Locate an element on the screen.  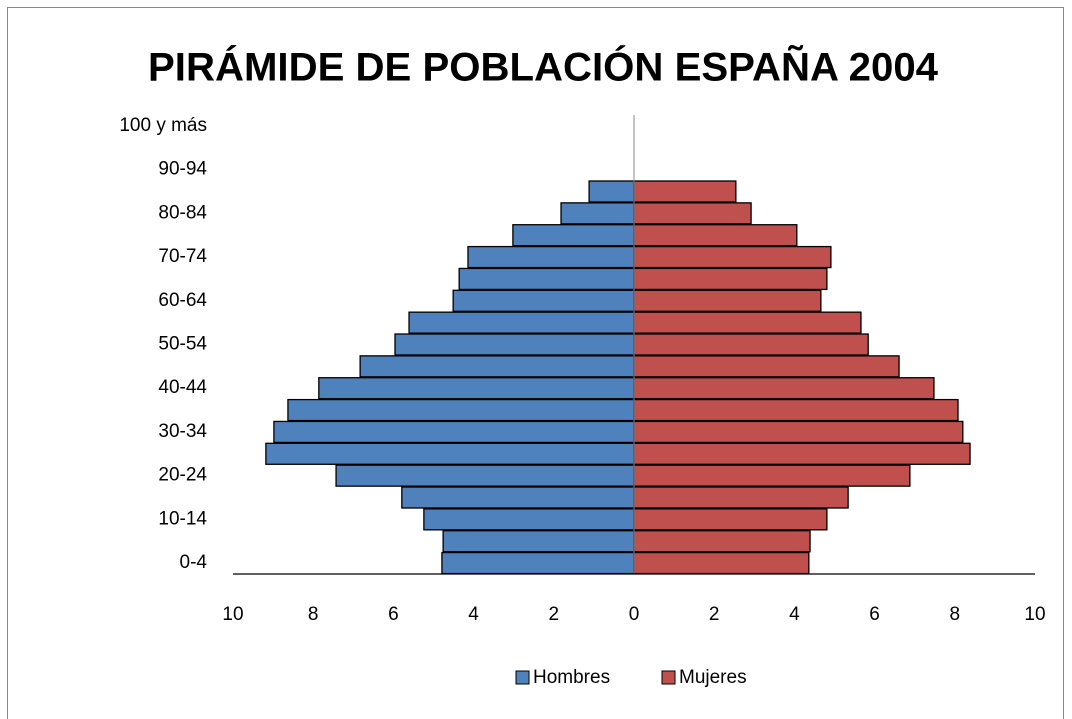
y-tick-label: 30-34 is located at coordinates (182, 431).